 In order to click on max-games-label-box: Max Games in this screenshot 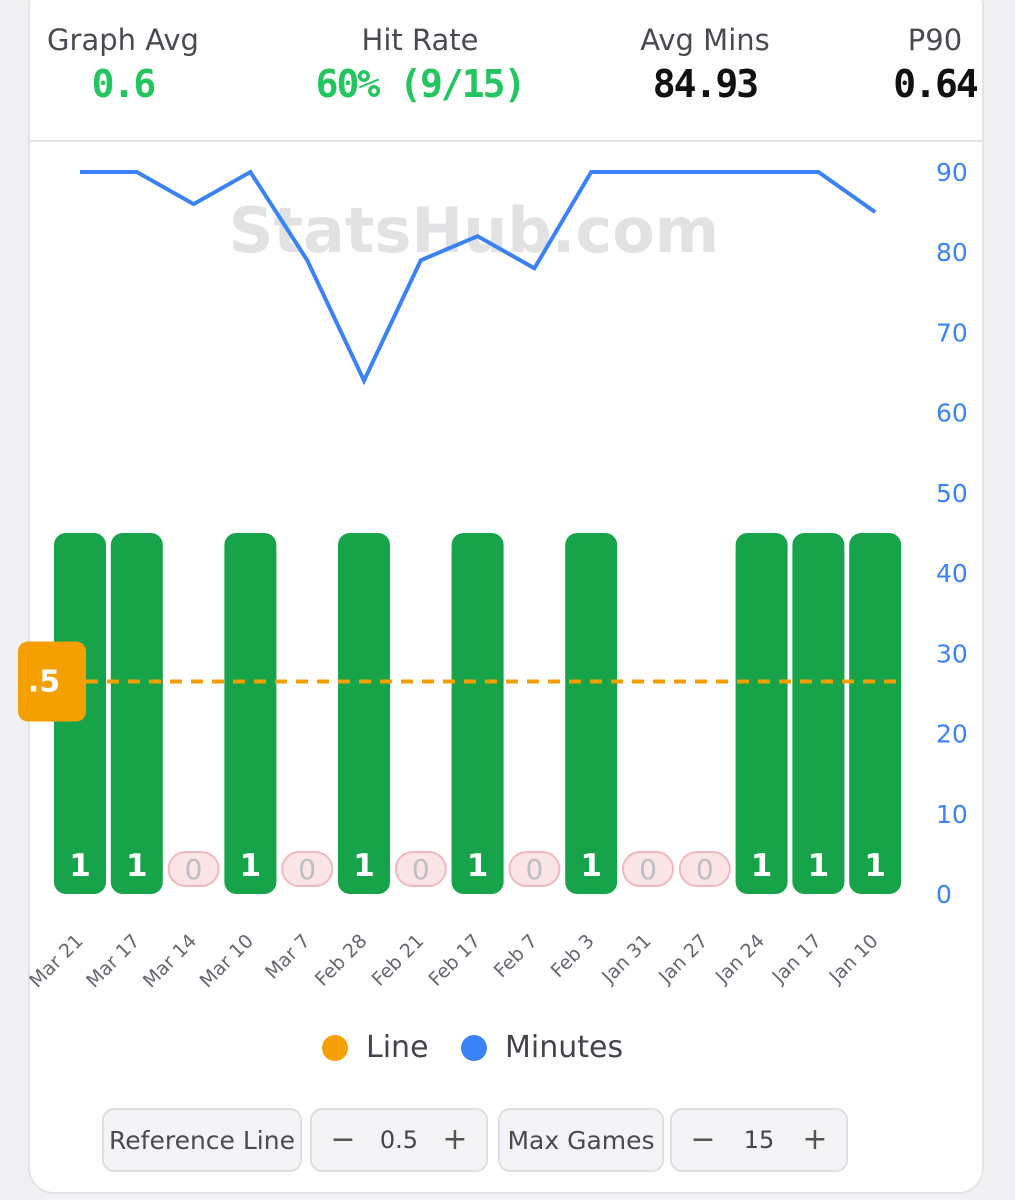, I will do `click(581, 1140)`.